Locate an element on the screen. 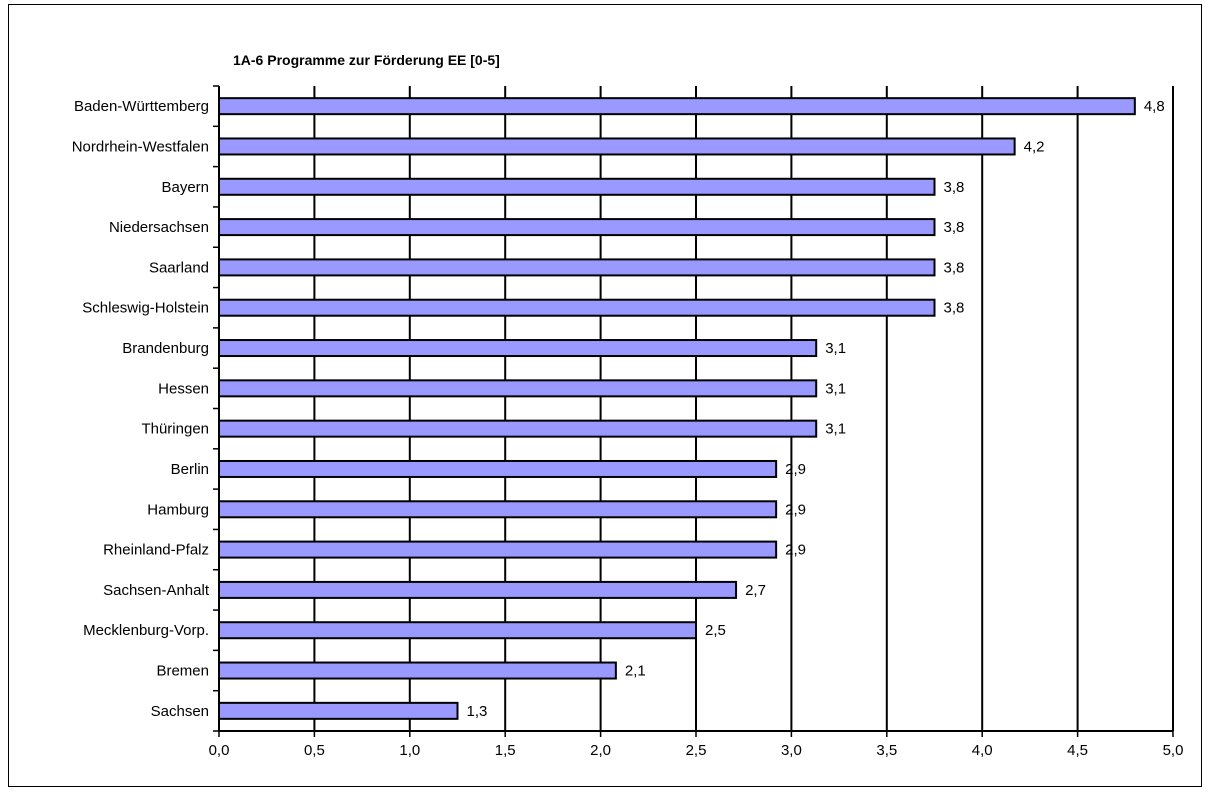 This screenshot has width=1206, height=792. category-label: Nordrhein-Westfalen is located at coordinates (140, 146).